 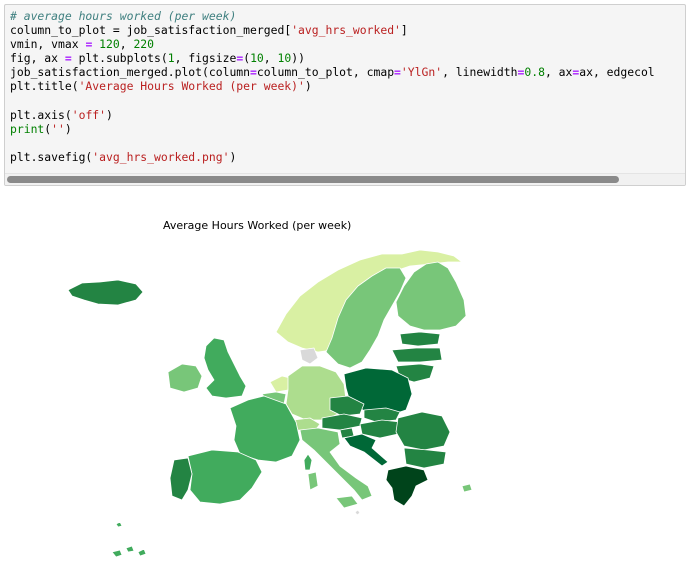 What do you see at coordinates (185, 378) in the screenshot?
I see `map-region-ireland` at bounding box center [185, 378].